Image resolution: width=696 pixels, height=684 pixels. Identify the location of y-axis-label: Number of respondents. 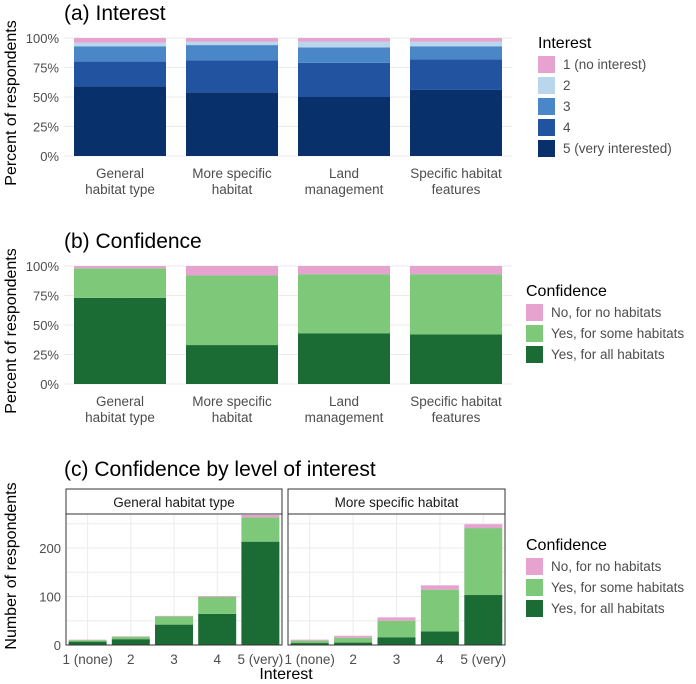
(11, 565).